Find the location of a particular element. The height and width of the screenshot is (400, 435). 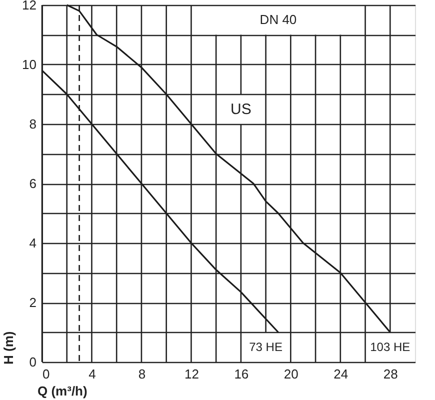

x-tick-label: 16 is located at coordinates (241, 374).